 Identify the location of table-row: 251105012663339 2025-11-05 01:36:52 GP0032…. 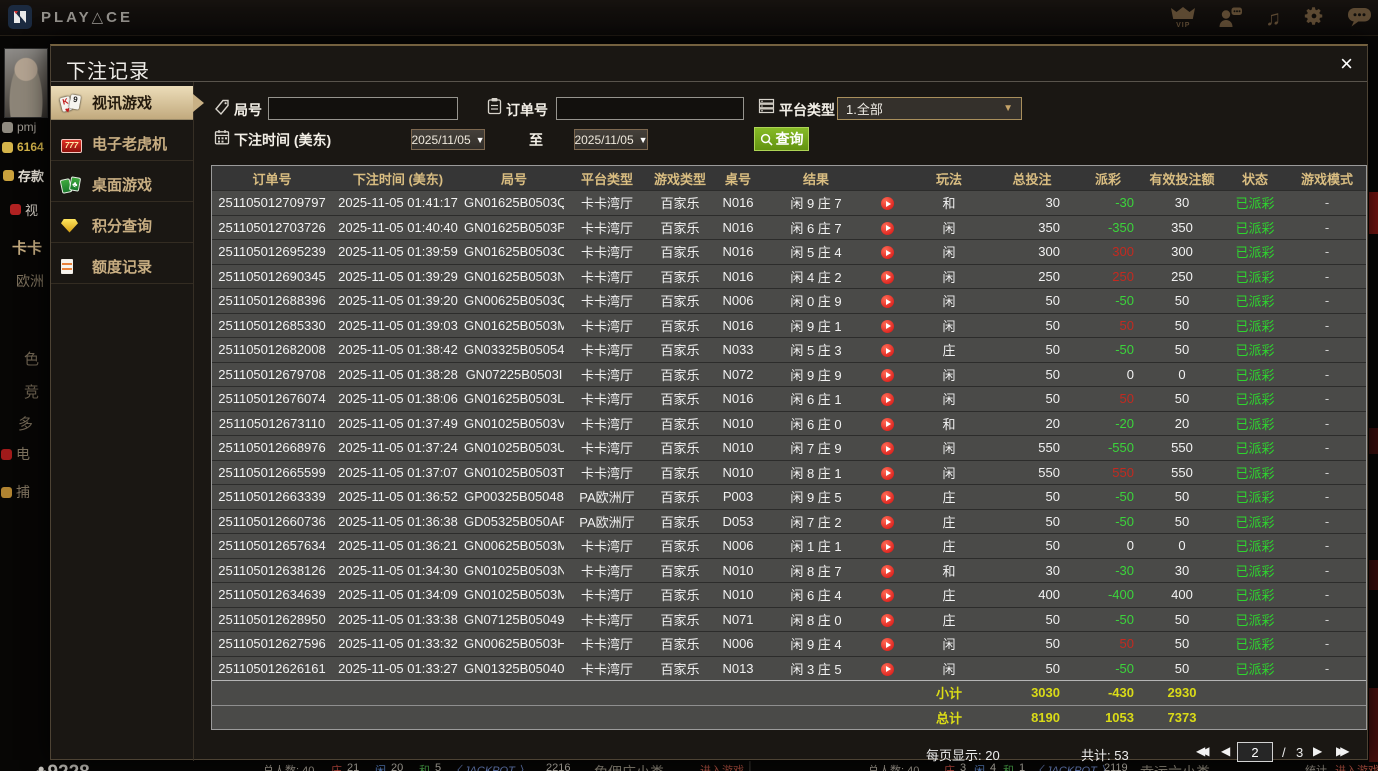
(789, 496).